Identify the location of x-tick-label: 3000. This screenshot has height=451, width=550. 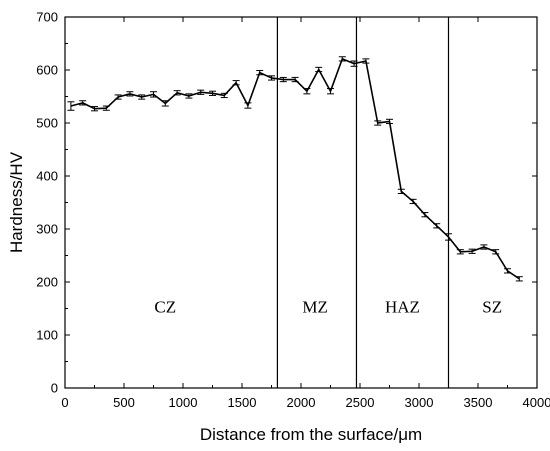
(419, 402).